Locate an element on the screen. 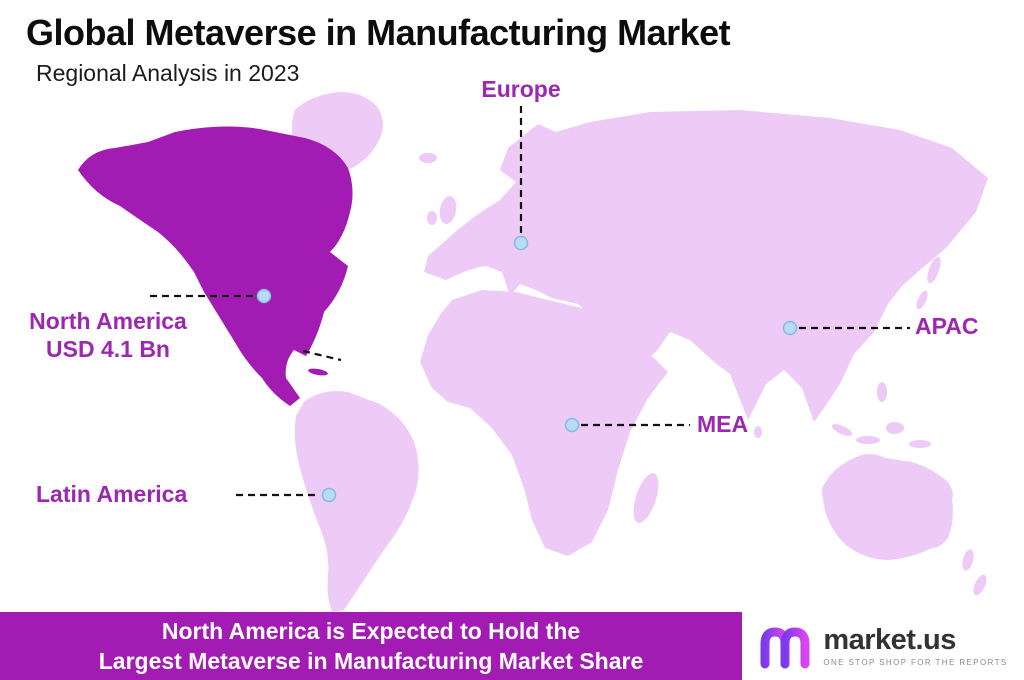 Image resolution: width=1024 pixels, height=680 pixels. page-title: Global Metaverse in Manufacturing Market is located at coordinates (378, 32).